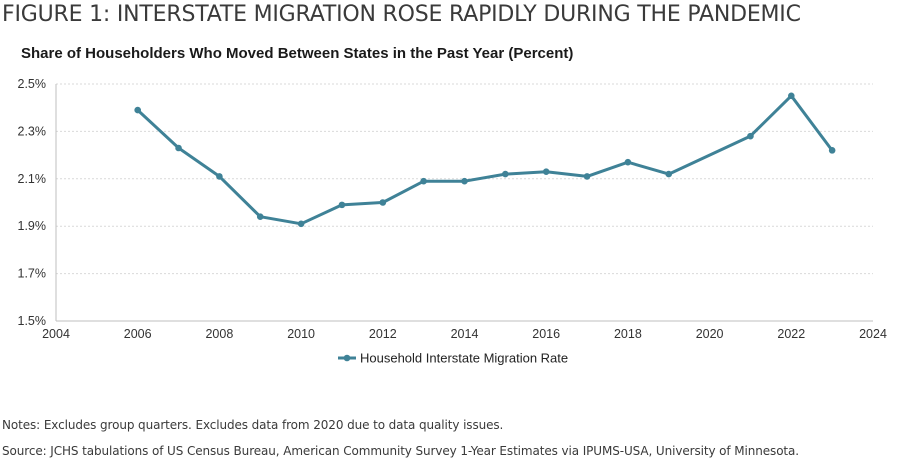  What do you see at coordinates (219, 334) in the screenshot?
I see `x-tick-label: 2008` at bounding box center [219, 334].